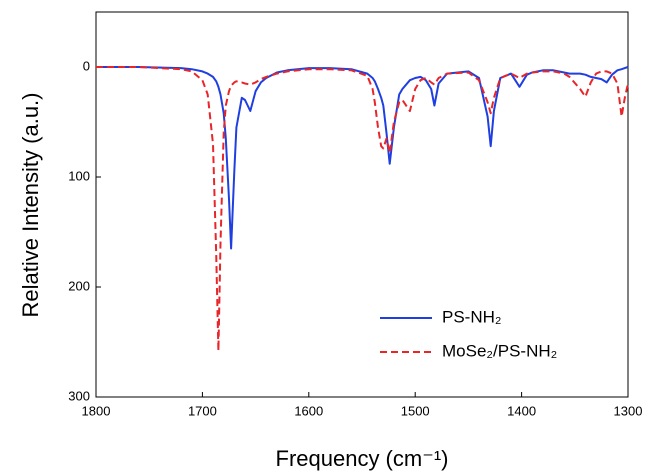  I want to click on x-axis-label: Frequency (cm⁻¹), so click(362, 458).